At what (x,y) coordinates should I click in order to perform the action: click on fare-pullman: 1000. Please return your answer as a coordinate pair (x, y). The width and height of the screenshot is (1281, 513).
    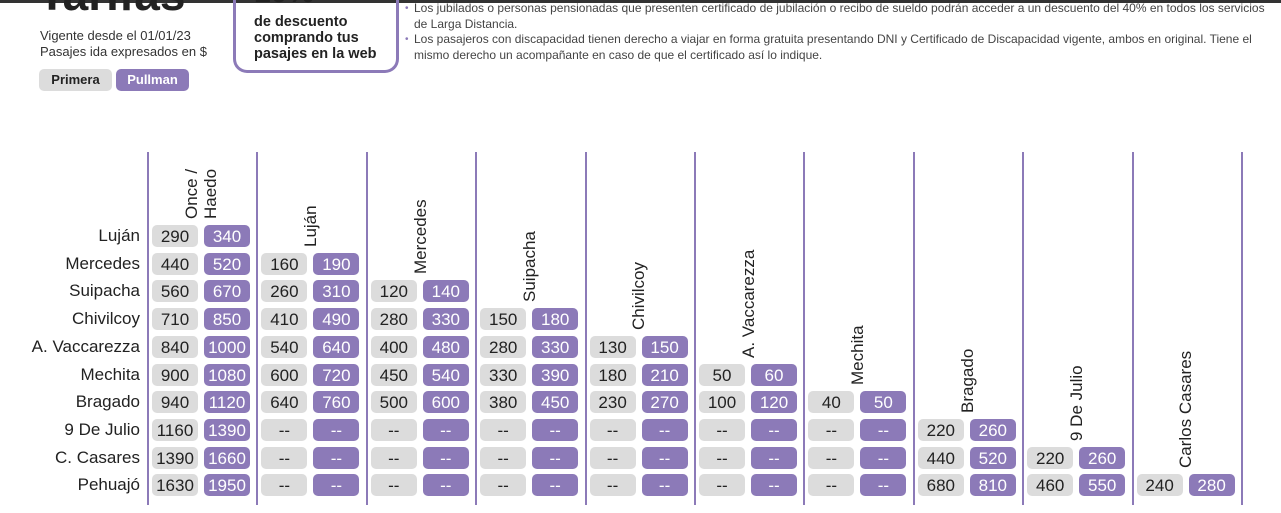
    Looking at the image, I should click on (227, 346).